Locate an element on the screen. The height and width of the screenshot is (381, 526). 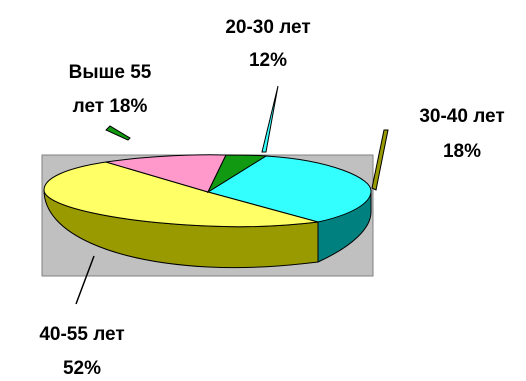
label-20-30-line1: 20-30 лет is located at coordinates (267, 27).